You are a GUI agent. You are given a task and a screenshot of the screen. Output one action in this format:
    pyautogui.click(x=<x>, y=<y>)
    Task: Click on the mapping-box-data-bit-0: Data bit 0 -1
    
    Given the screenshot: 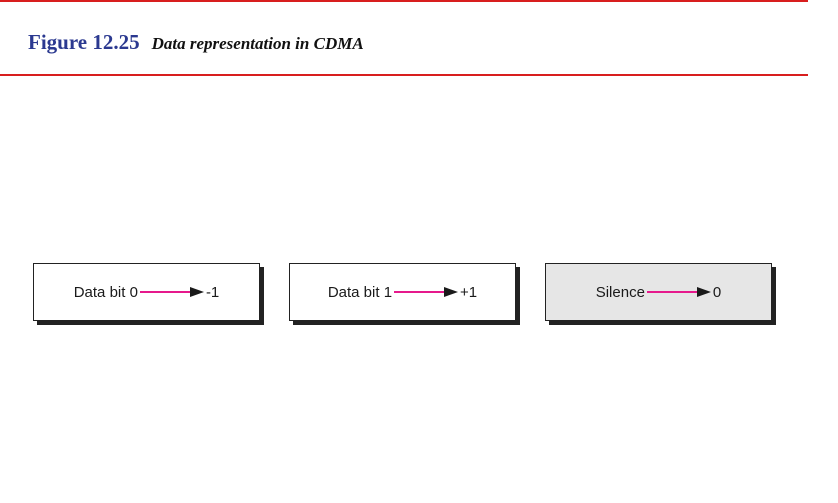 What is the action you would take?
    pyautogui.click(x=146, y=292)
    